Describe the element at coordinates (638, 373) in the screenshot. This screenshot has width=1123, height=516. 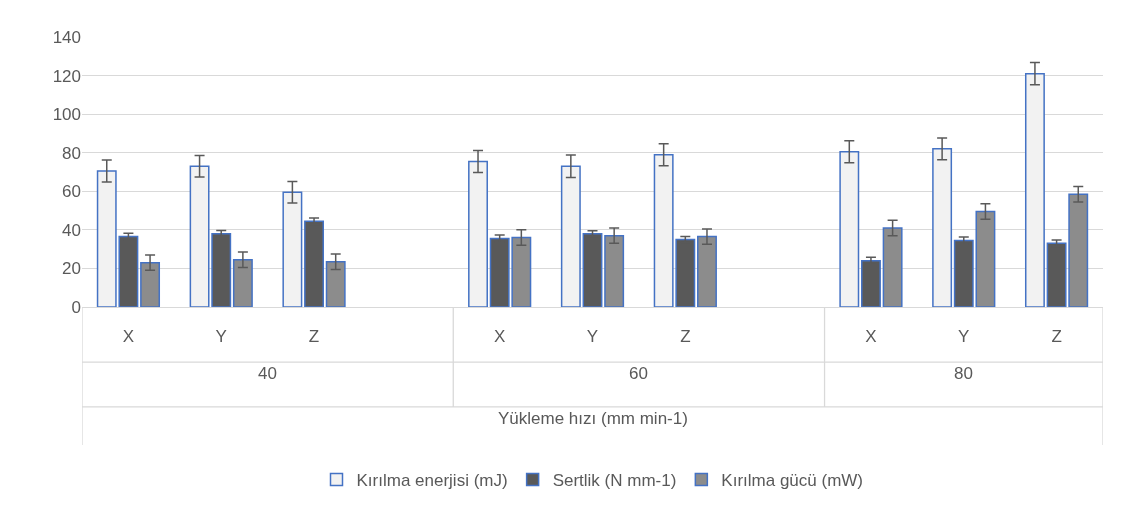
I see `text: 60` at that location.